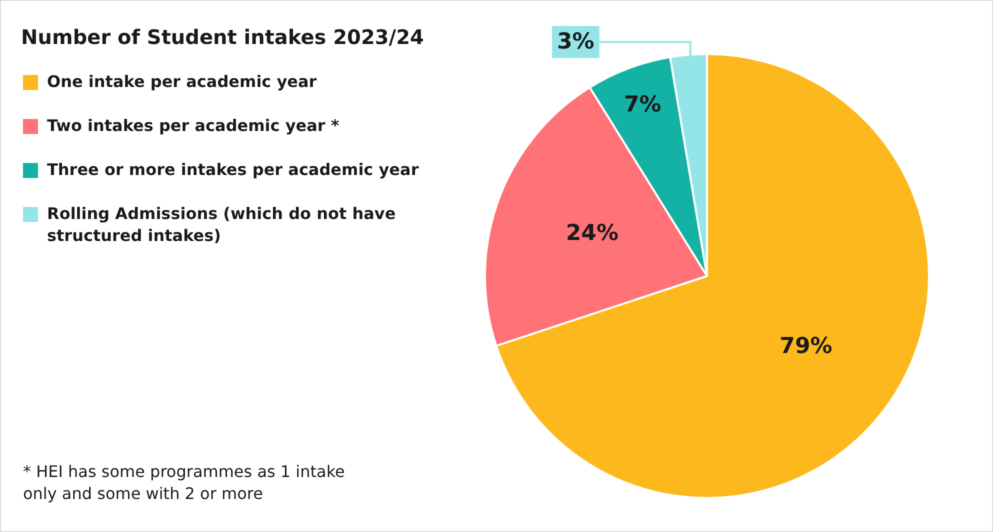 This screenshot has width=993, height=532. Describe the element at coordinates (184, 483) in the screenshot. I see `text: * HEI has some programmes as 1 intake only and some with 2 or more` at that location.